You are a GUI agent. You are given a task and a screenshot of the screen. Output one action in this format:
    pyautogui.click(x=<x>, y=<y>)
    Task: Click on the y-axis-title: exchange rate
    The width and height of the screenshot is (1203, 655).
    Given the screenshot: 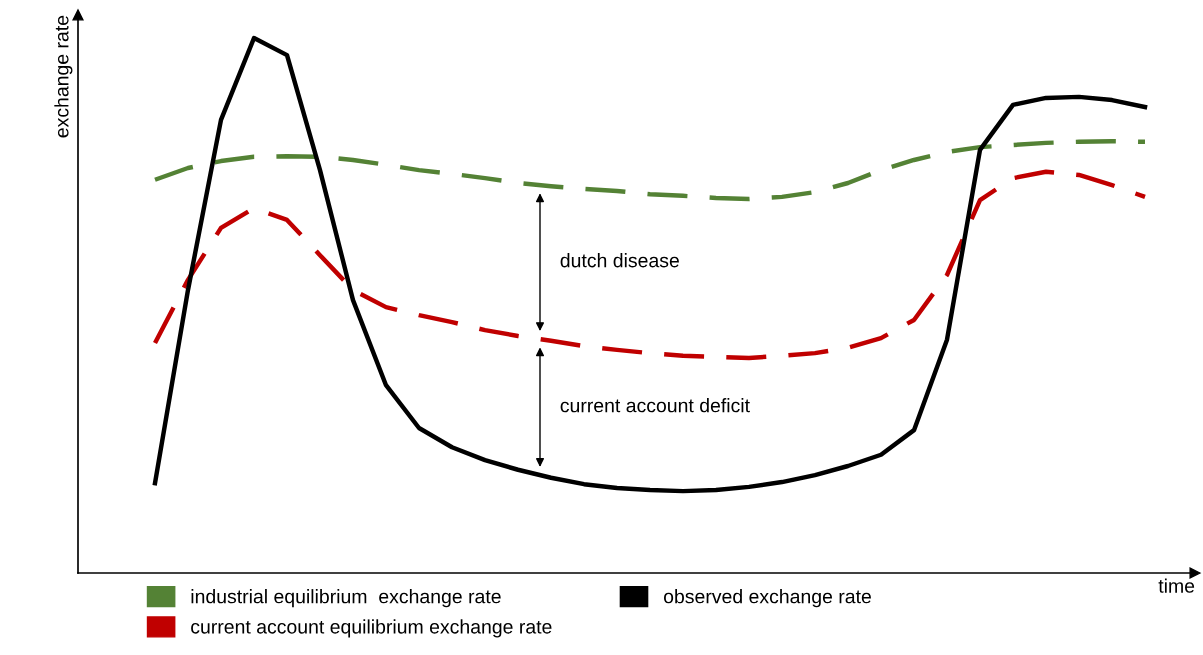 What is the action you would take?
    pyautogui.click(x=63, y=76)
    